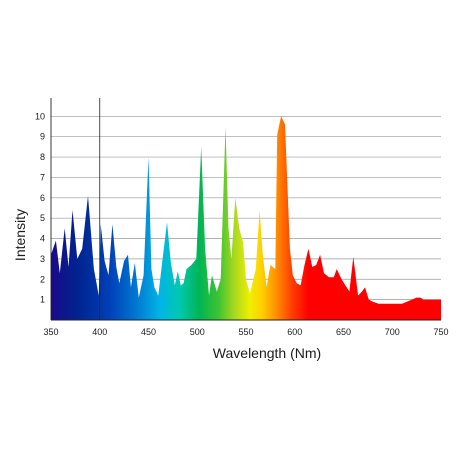  What do you see at coordinates (99, 332) in the screenshot?
I see `x-tick-label-400: 400` at bounding box center [99, 332].